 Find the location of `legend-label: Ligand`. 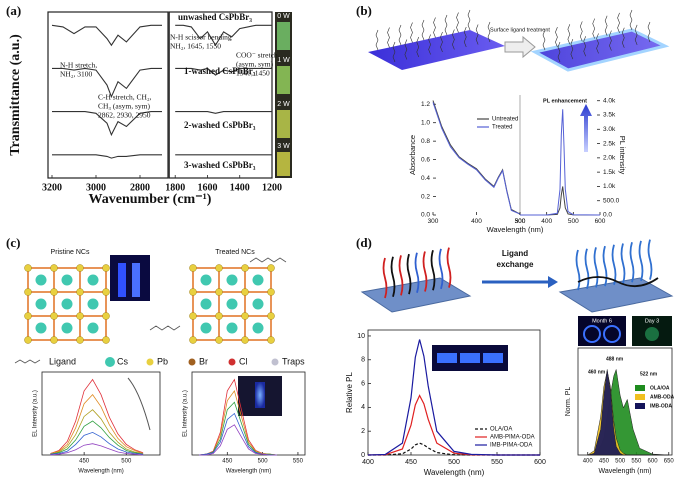

legend-label: Ligand is located at coordinates (62, 361).